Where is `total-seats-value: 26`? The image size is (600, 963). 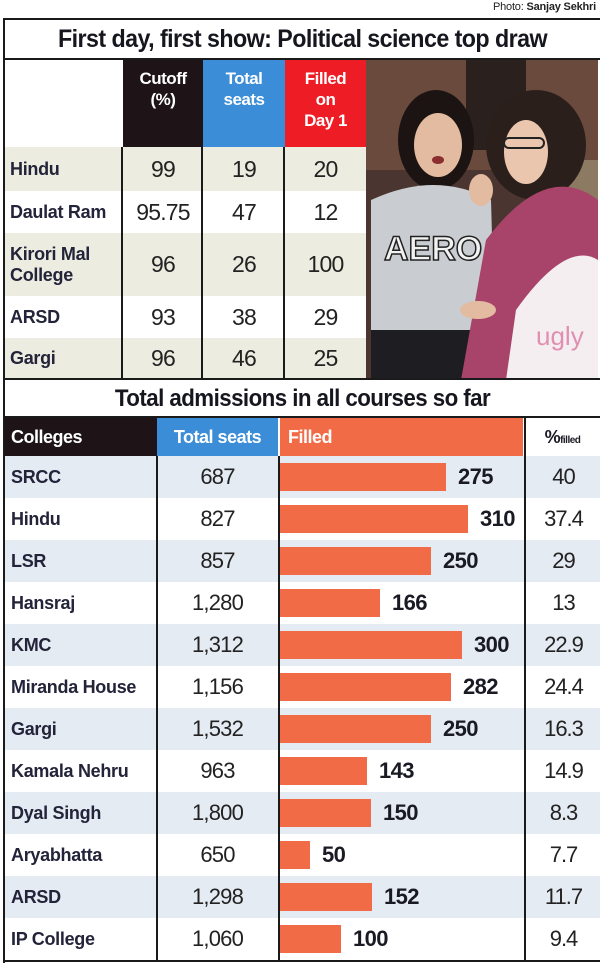 total-seats-value: 26 is located at coordinates (244, 264).